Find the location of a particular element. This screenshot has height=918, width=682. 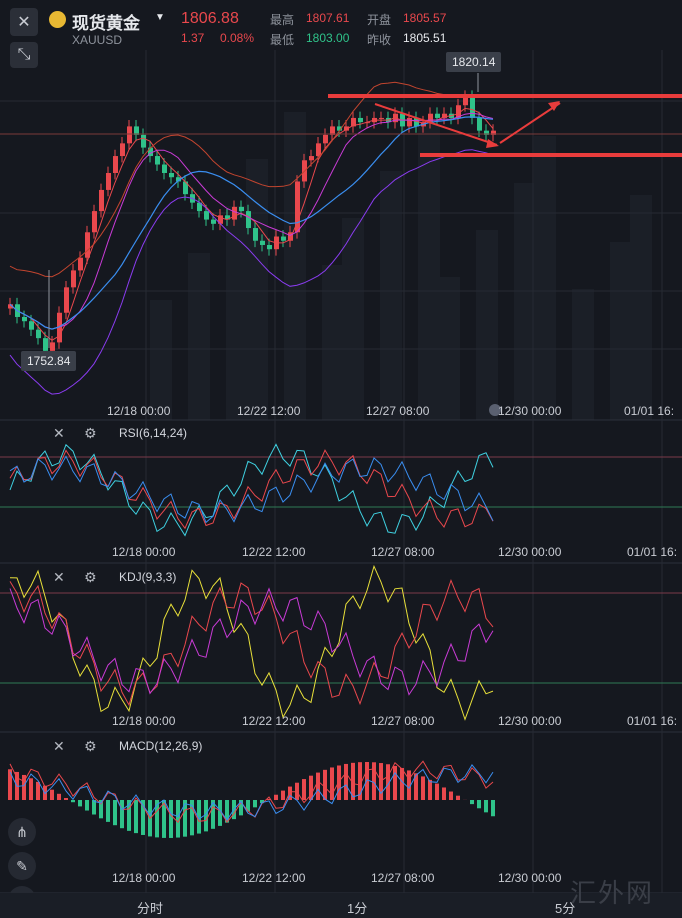

timeframe-1min: 1分 is located at coordinates (357, 908).